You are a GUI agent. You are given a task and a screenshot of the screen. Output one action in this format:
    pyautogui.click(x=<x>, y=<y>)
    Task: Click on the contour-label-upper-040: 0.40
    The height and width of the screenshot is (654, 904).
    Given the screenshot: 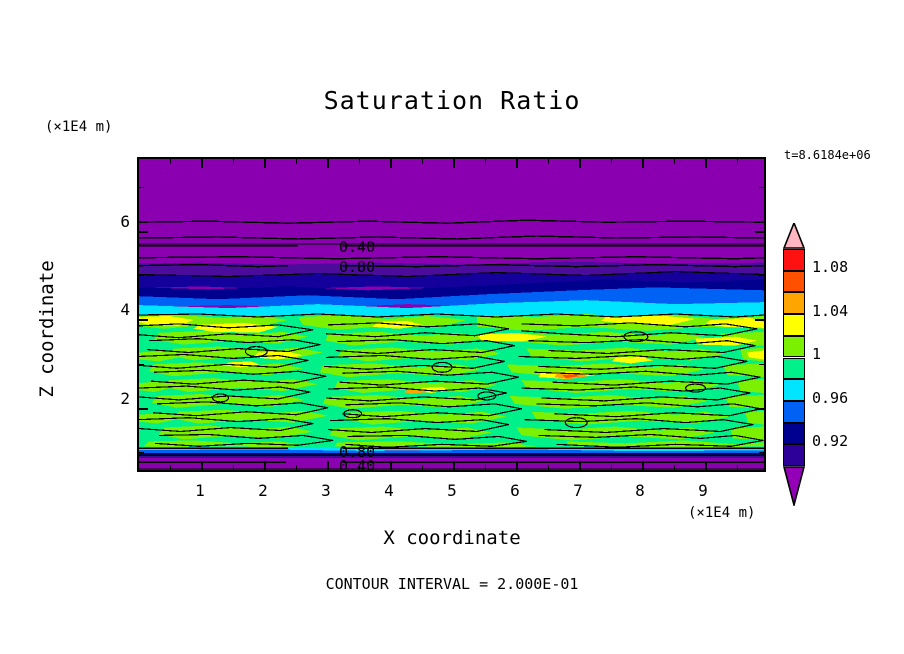 What is the action you would take?
    pyautogui.click(x=357, y=247)
    